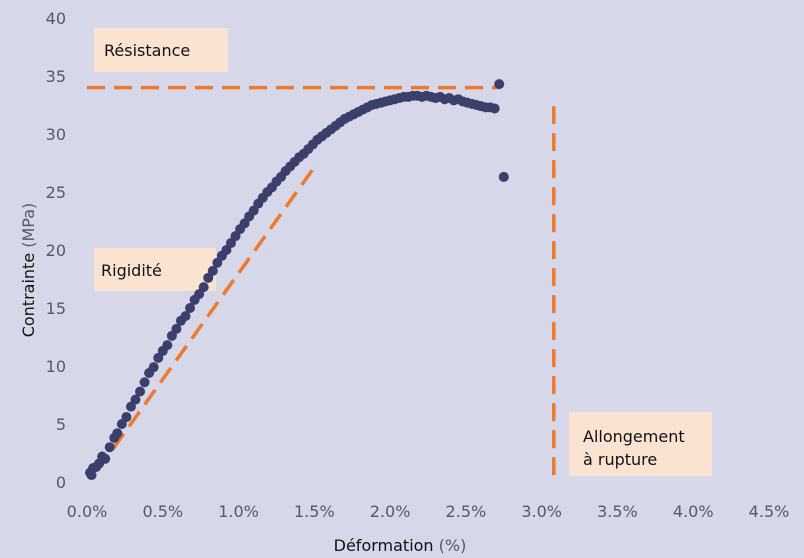  What do you see at coordinates (453, 545) in the screenshot?
I see `x-axis-unit: (%)` at bounding box center [453, 545].